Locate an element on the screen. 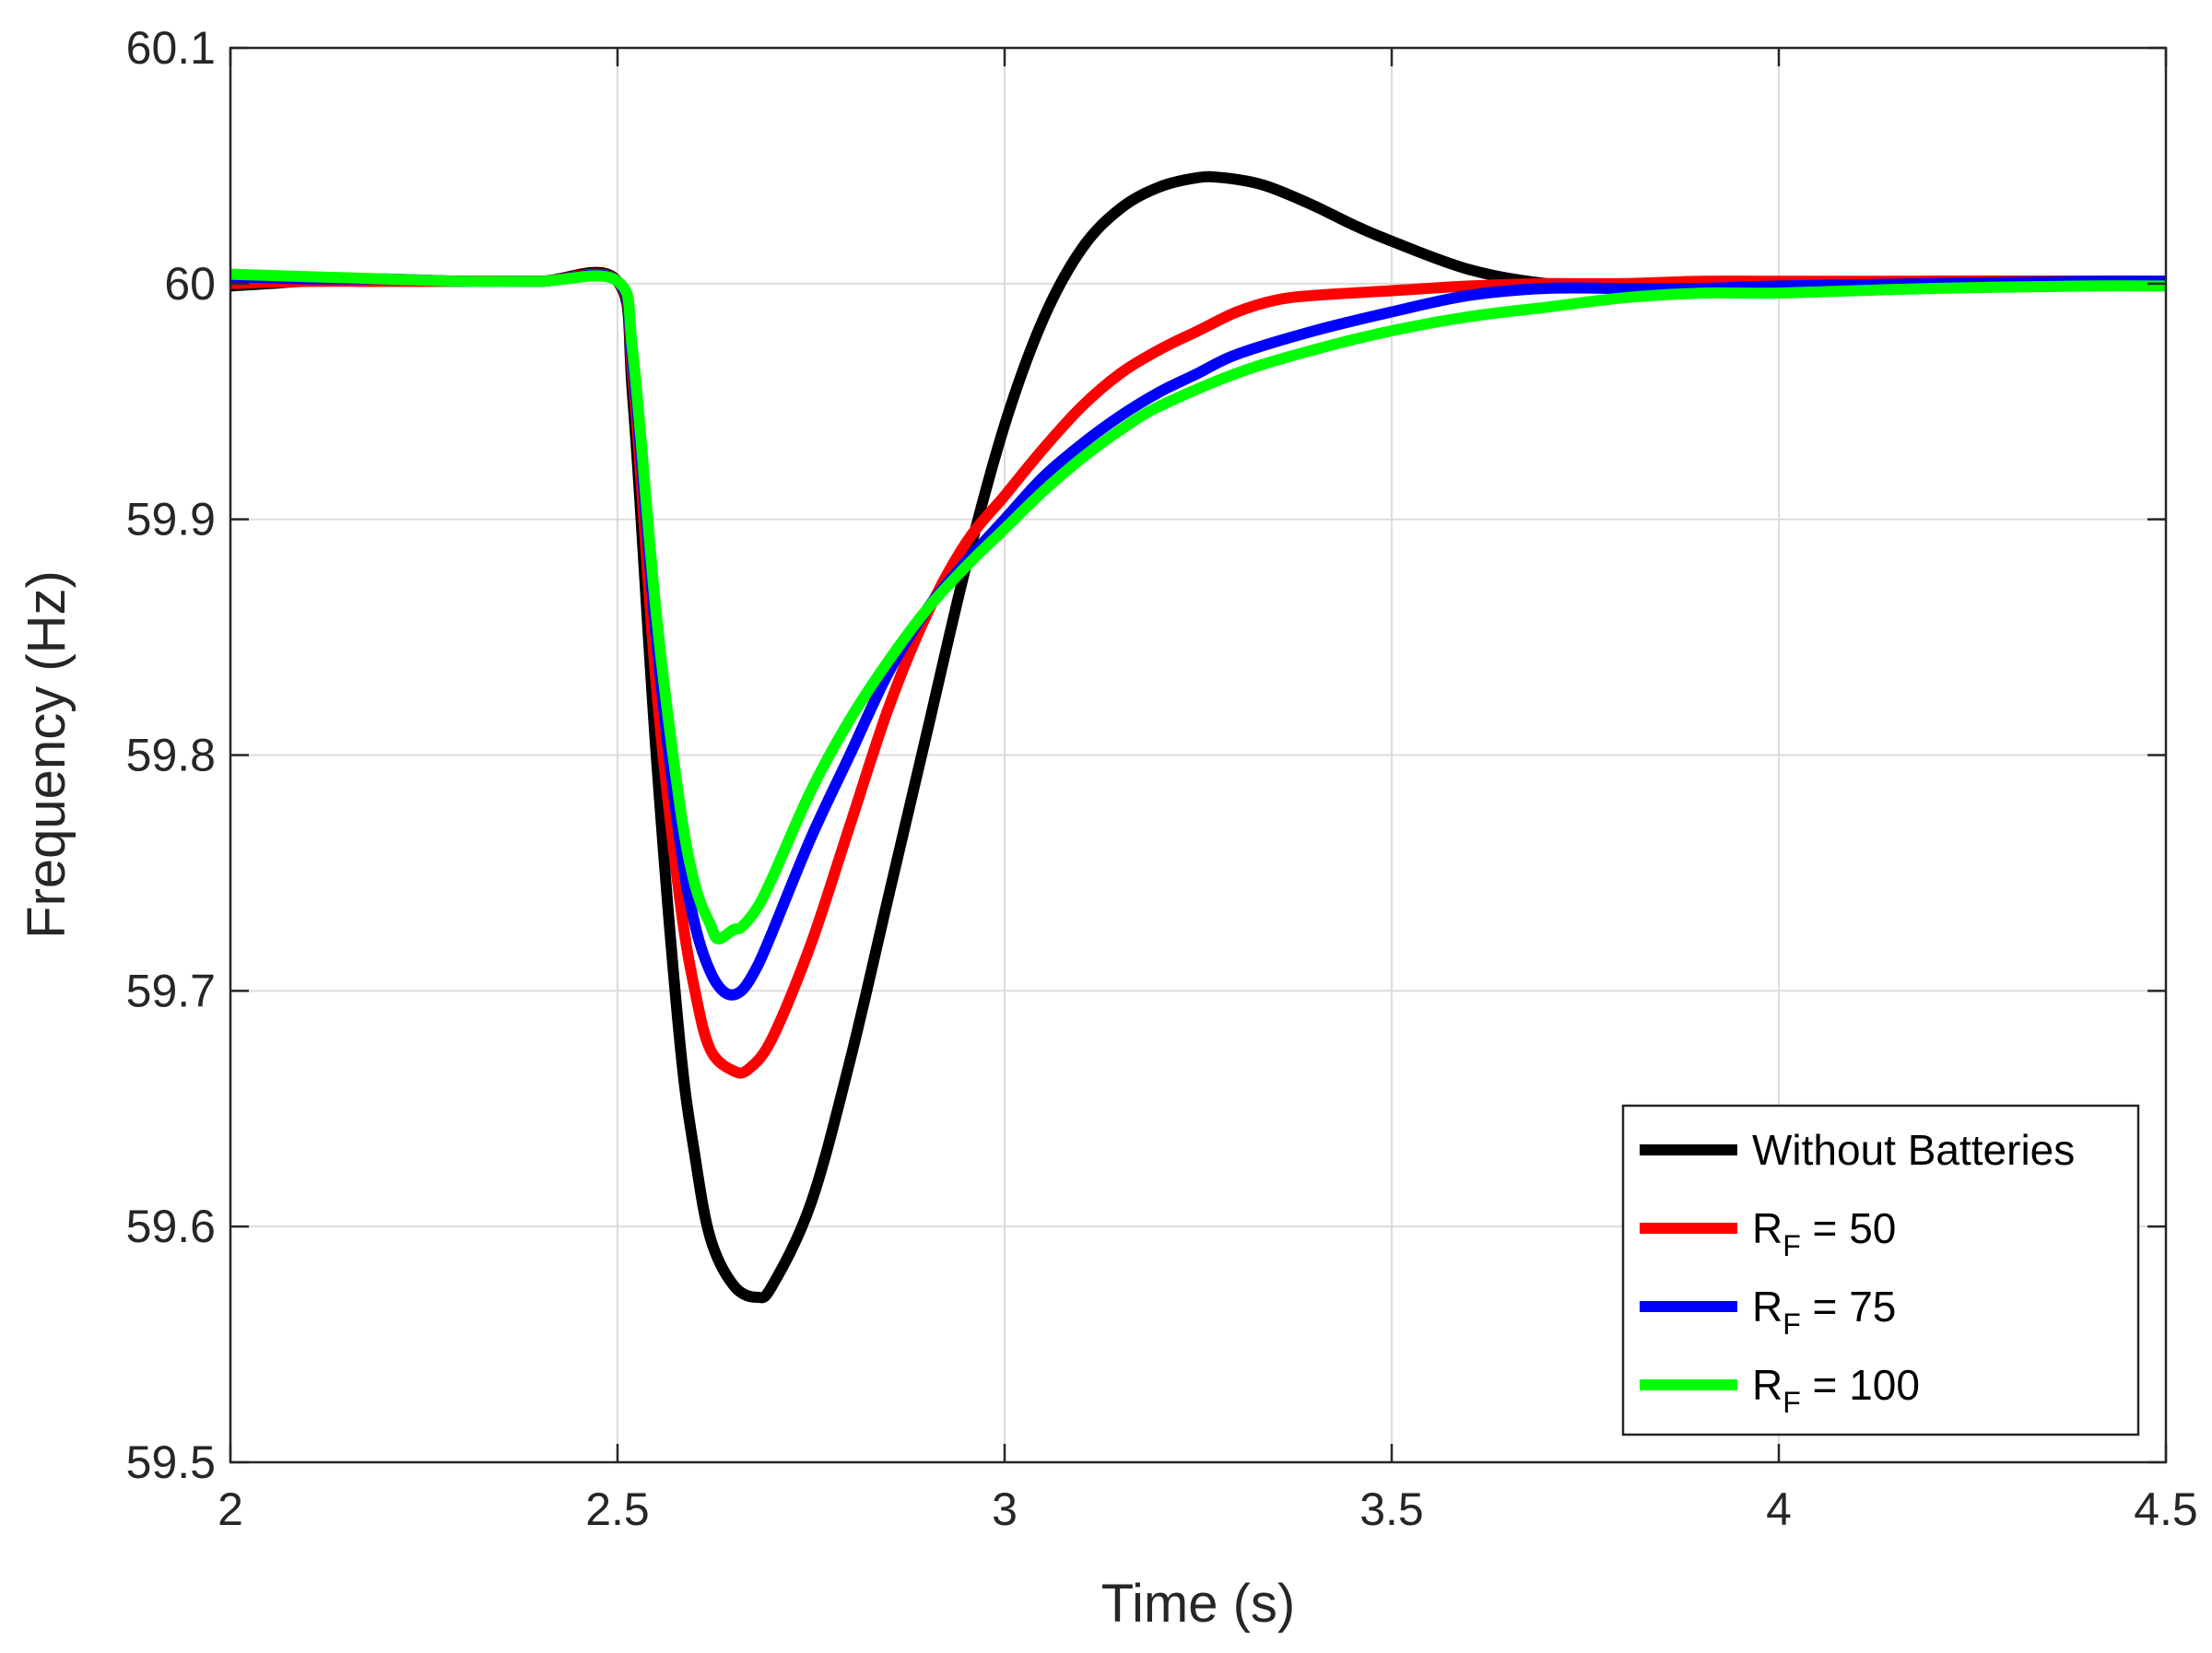 The image size is (2212, 1653). y-tick-label: 60 is located at coordinates (190, 284).